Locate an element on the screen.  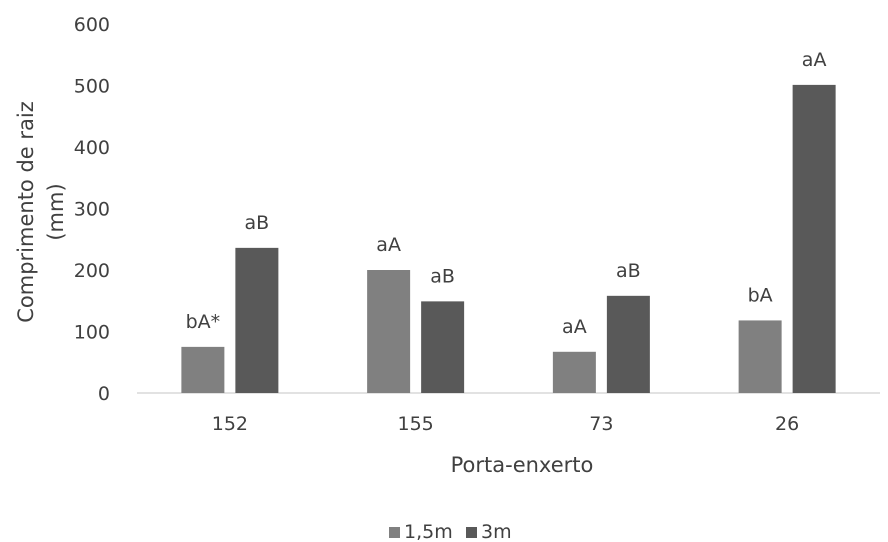
data-label-73-series-2: aB is located at coordinates (628, 271).